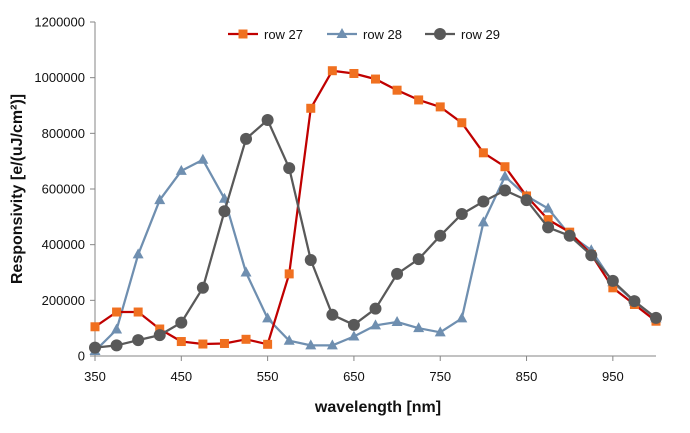  Describe the element at coordinates (382, 34) in the screenshot. I see `legend-label: row 28` at that location.